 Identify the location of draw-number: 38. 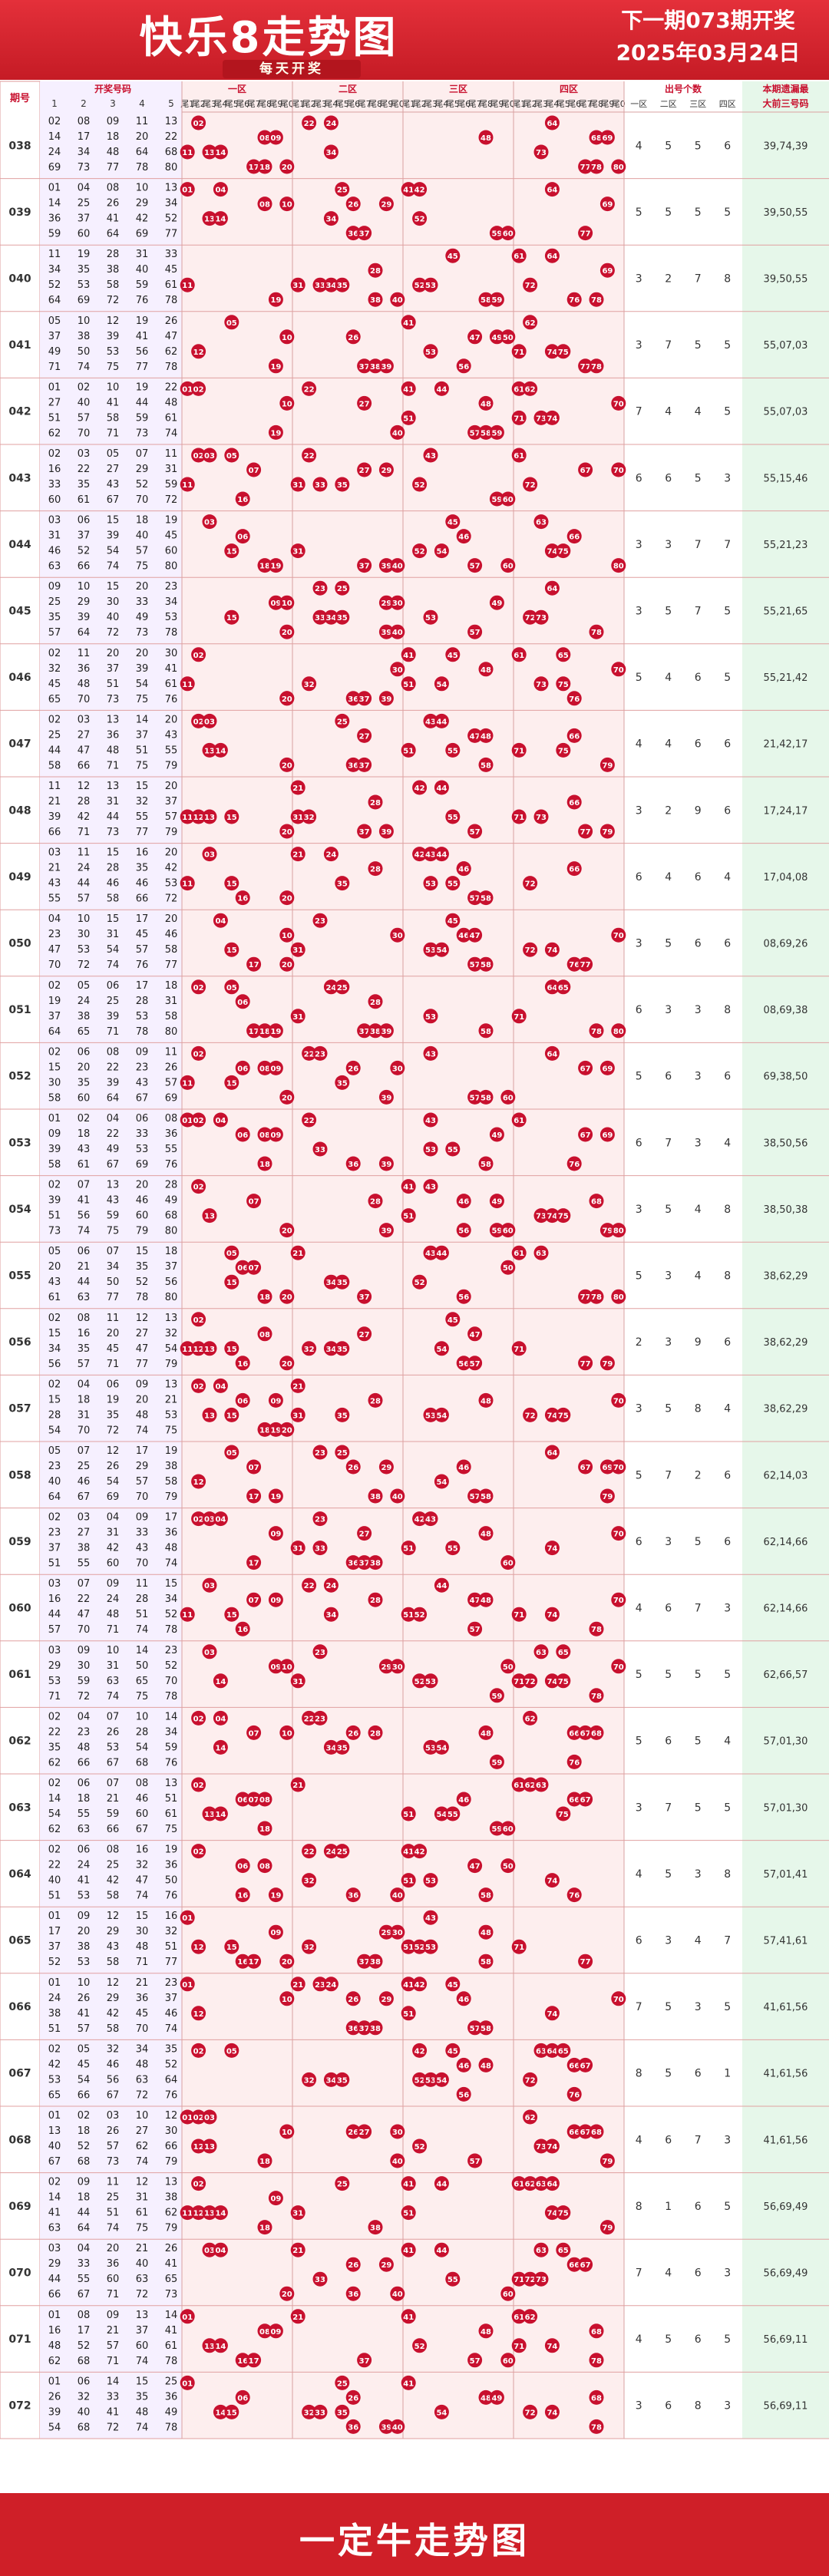
(113, 270).